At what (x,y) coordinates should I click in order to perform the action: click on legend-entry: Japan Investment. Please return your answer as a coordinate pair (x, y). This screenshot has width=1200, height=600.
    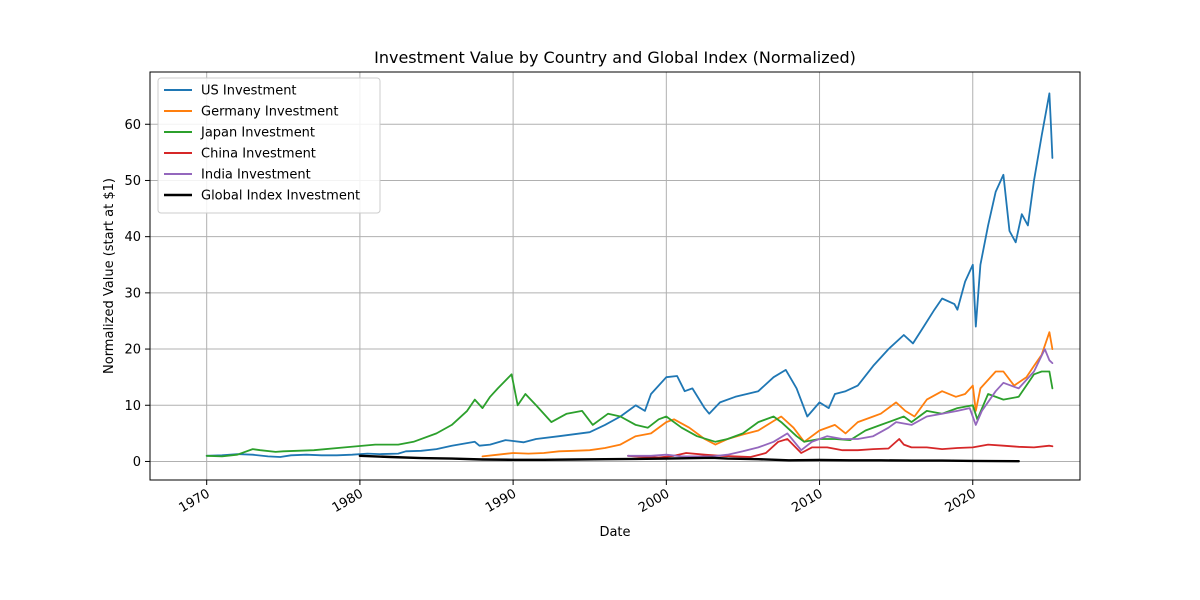
    Looking at the image, I should click on (257, 133).